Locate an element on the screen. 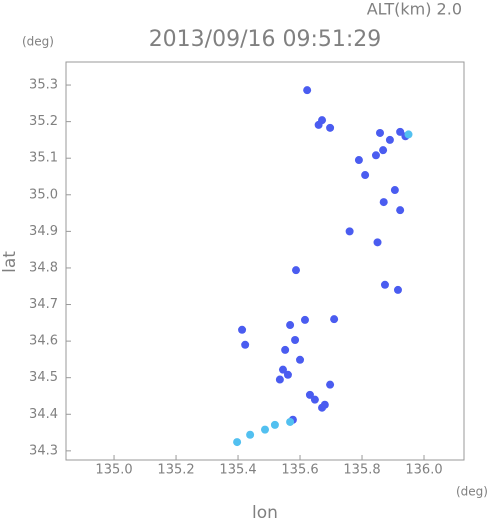 The image size is (491, 521). x-tick-label: 135.6 is located at coordinates (299, 470).